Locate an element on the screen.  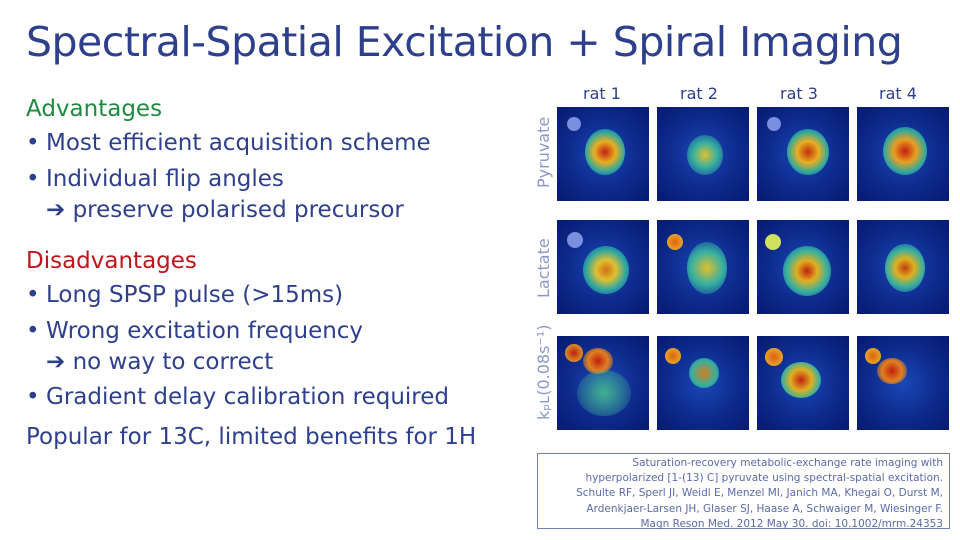
column-label: rat 3 is located at coordinates (799, 93).